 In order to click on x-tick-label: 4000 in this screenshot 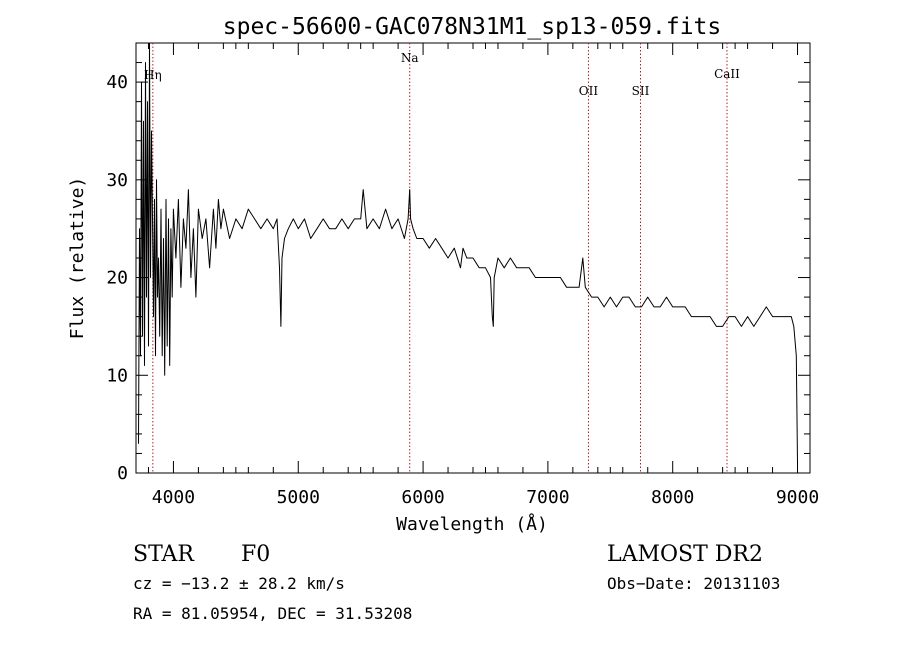, I will do `click(173, 497)`.